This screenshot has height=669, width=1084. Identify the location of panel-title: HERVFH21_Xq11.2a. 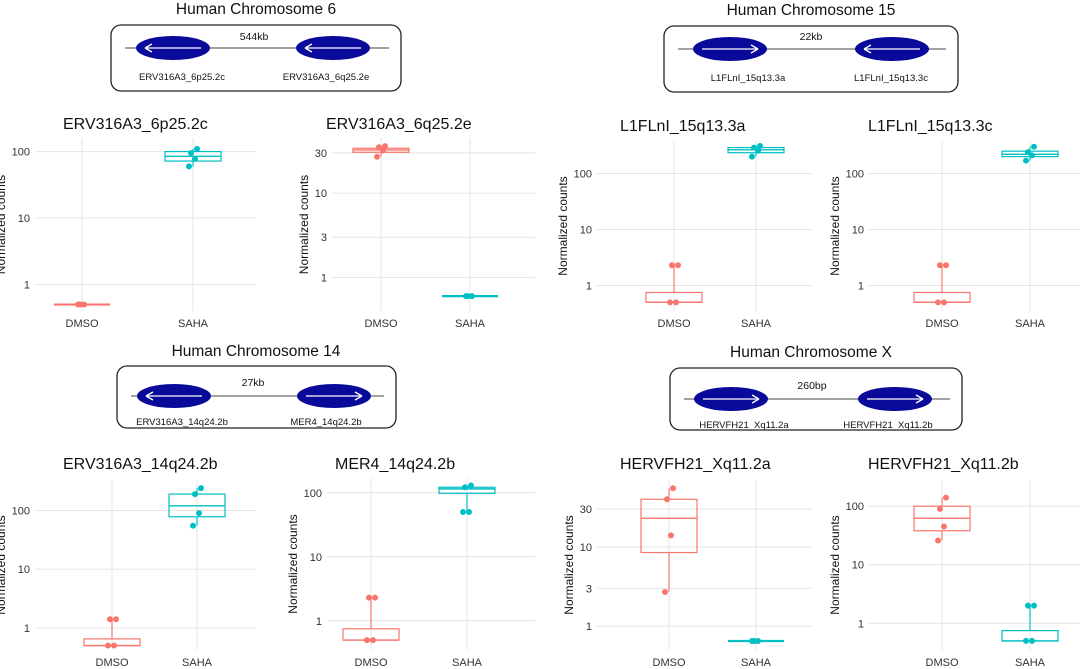
(695, 464).